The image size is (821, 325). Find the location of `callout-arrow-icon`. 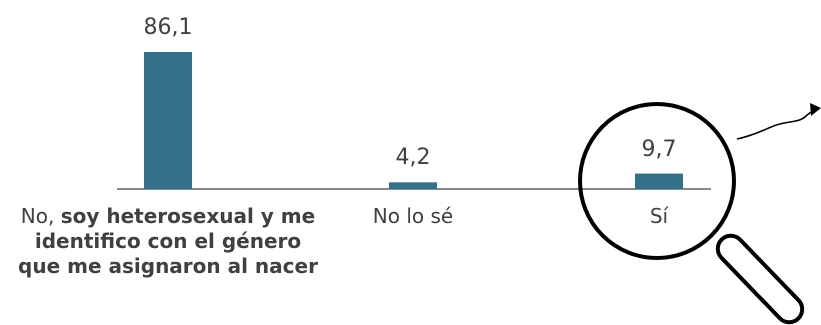

callout-arrow-icon is located at coordinates (778, 121).